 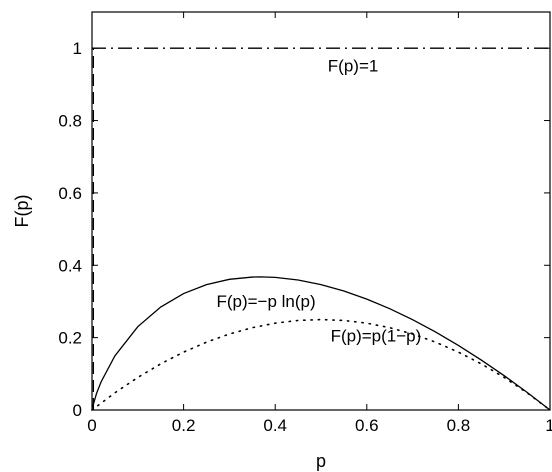 I want to click on x-tick-label: 0, so click(x=91, y=425).